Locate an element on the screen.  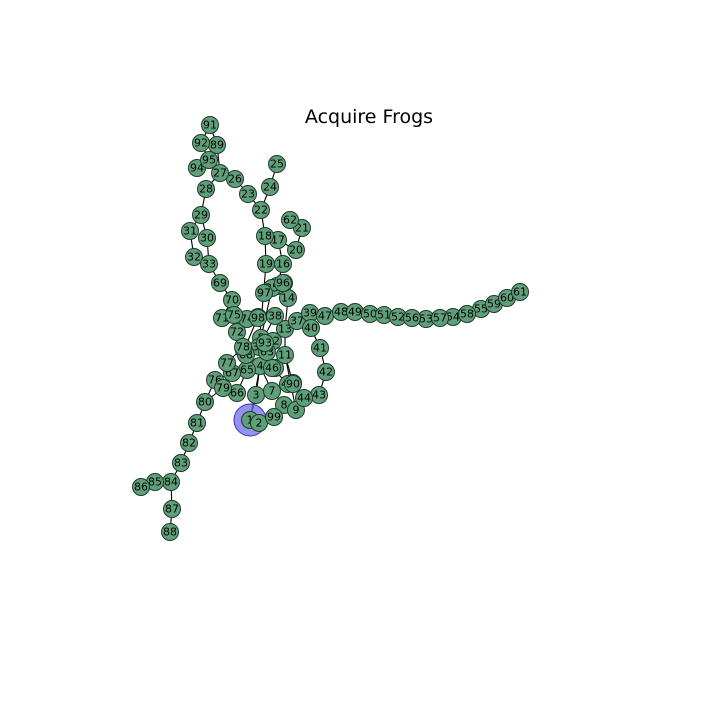
graph-node-97: 97 is located at coordinates (264, 293).